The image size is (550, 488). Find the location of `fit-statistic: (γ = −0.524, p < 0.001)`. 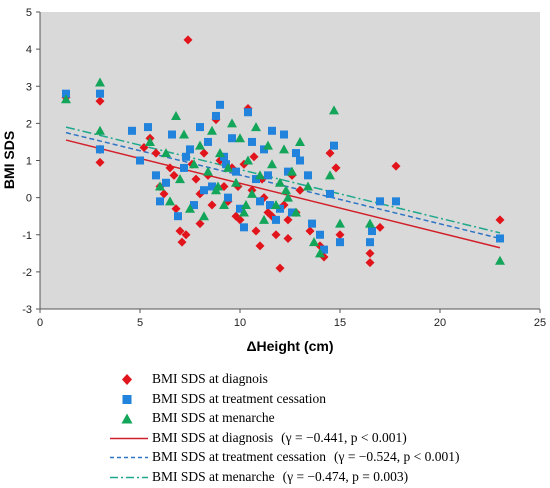

fit-statistic: (γ = −0.524, p < 0.001) is located at coordinates (396, 456).